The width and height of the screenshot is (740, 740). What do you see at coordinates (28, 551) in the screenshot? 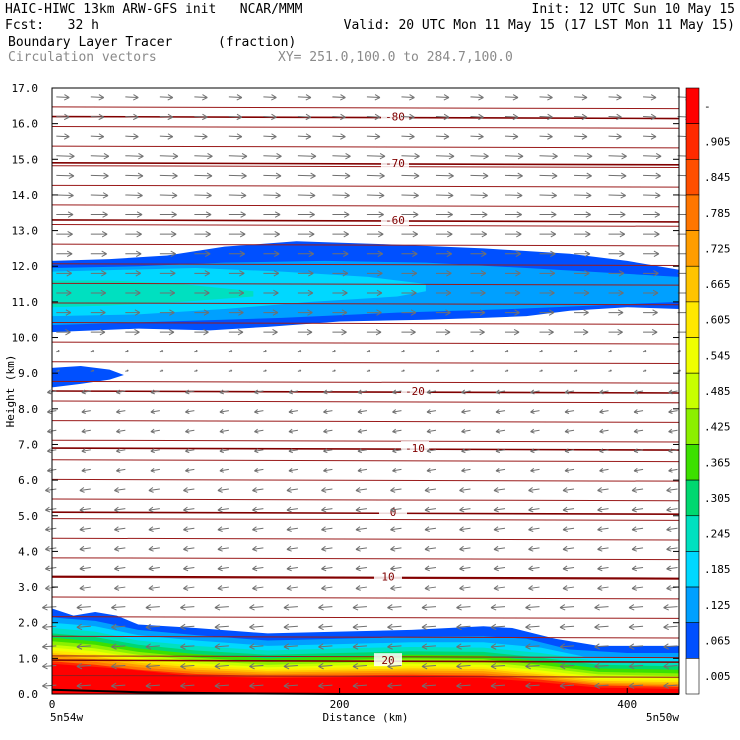
I see `y-tick-label: 4.0` at bounding box center [28, 551].